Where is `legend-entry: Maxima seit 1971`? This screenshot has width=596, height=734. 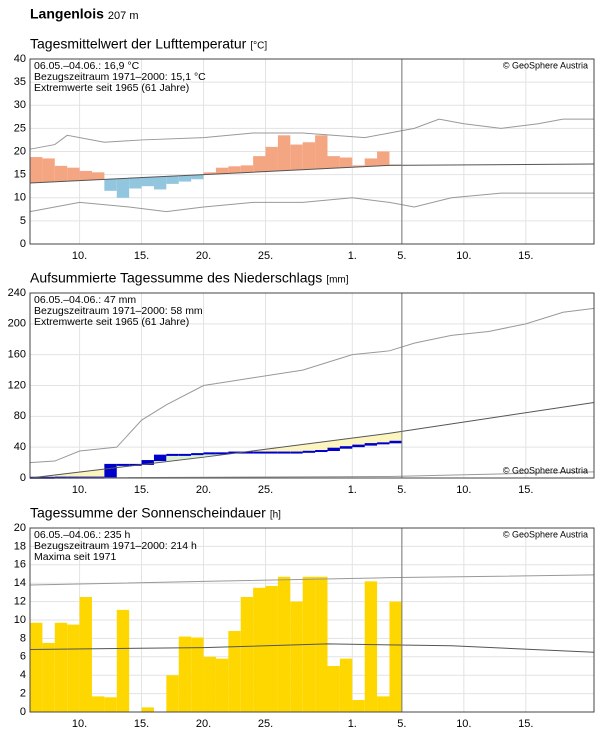 legend-entry: Maxima seit 1971 is located at coordinates (75, 557).